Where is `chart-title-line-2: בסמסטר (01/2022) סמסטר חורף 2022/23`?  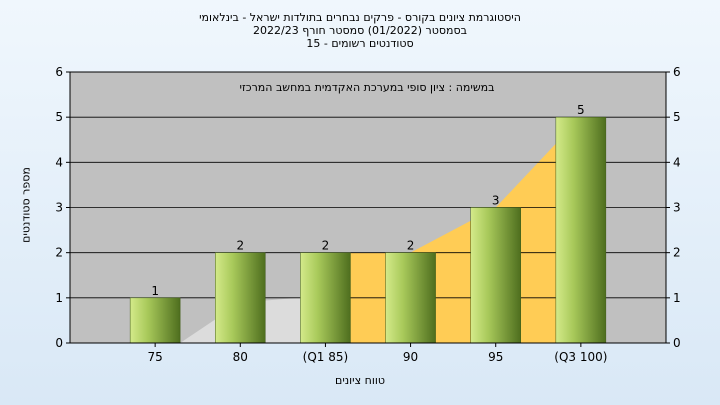 chart-title-line-2: בסמסטר (01/2022) סמסטר חורף 2022/23 is located at coordinates (360, 30).